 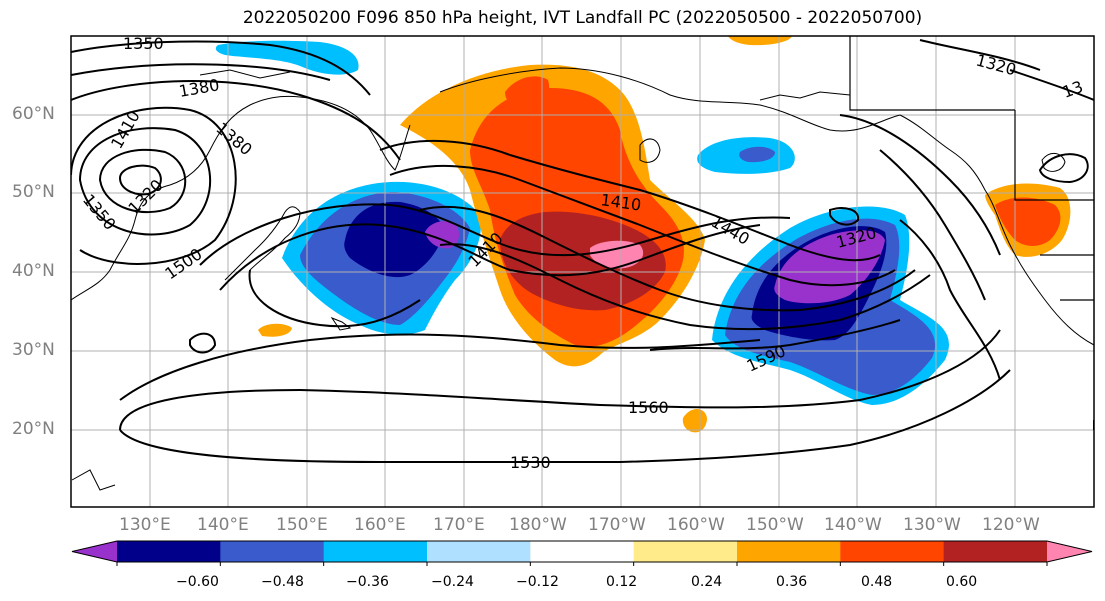 What do you see at coordinates (760, 41) in the screenshot?
I see `ivt-positive-top` at bounding box center [760, 41].